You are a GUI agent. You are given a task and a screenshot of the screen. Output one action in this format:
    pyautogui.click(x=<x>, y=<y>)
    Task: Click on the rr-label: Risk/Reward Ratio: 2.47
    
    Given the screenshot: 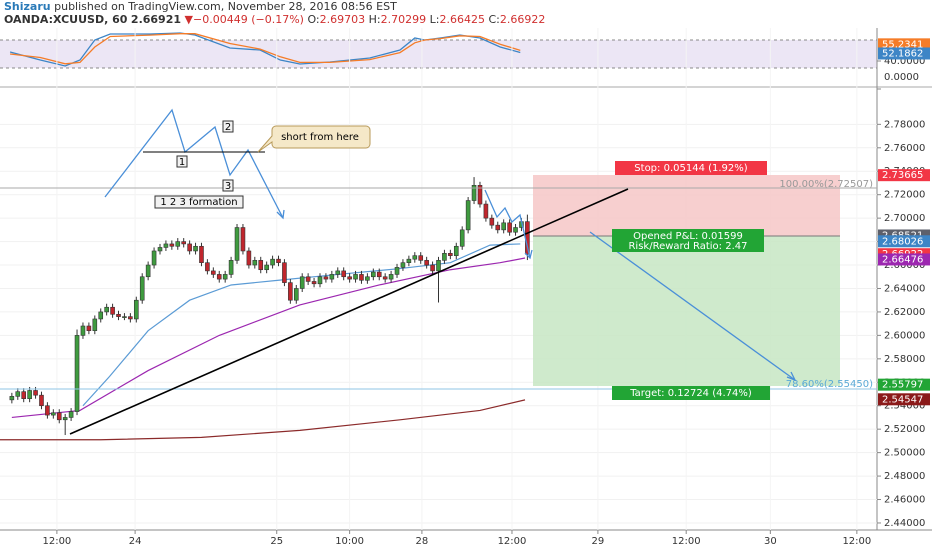 What is the action you would take?
    pyautogui.click(x=687, y=246)
    